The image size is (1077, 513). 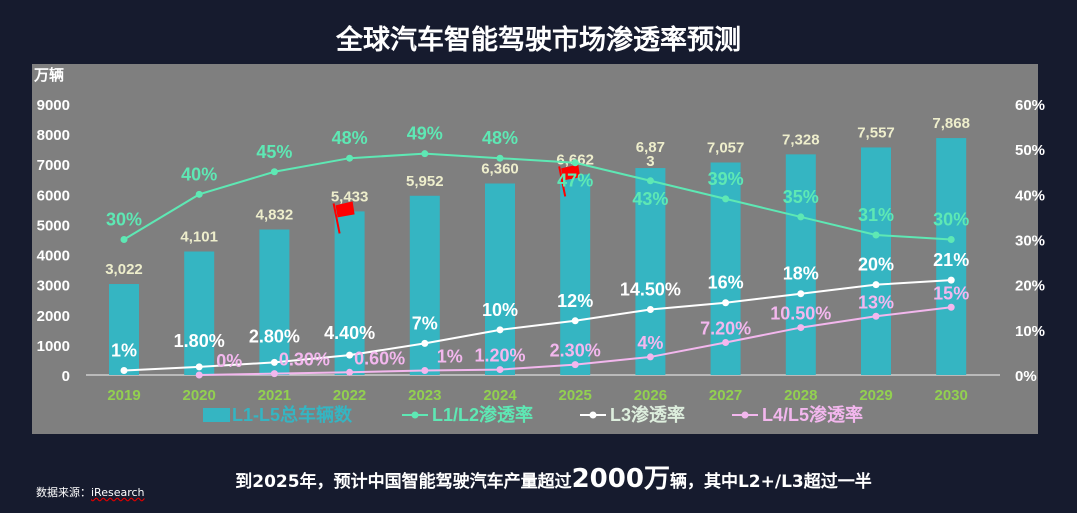 What do you see at coordinates (90, 492) in the screenshot?
I see `source-note: 数据来源：iResearch` at bounding box center [90, 492].